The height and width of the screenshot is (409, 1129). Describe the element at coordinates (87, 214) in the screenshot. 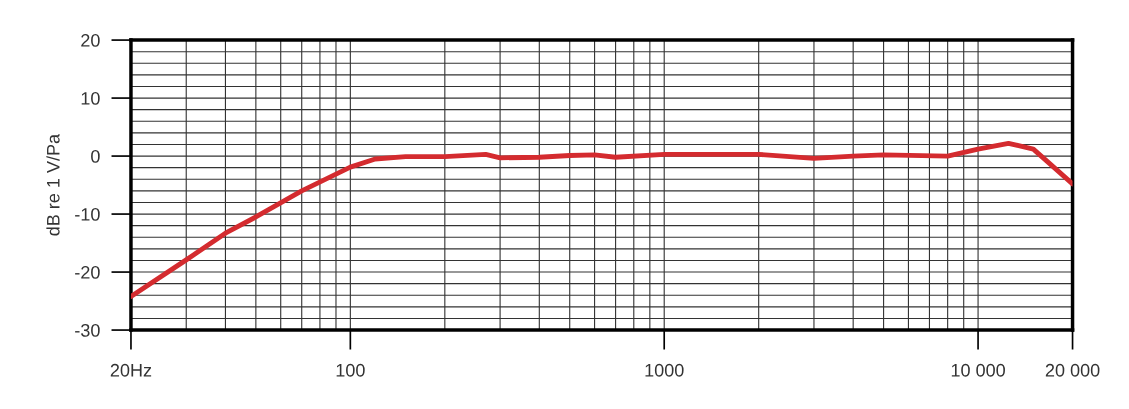

I see `y-tick-label: -10` at that location.